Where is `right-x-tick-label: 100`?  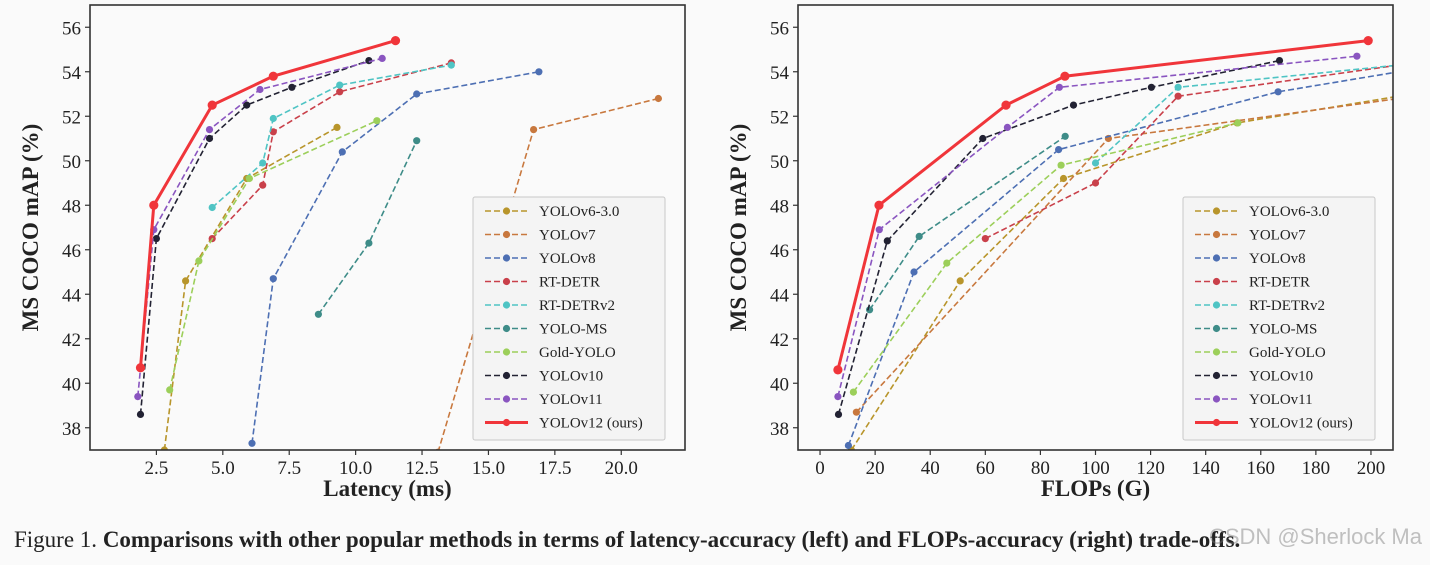 right-x-tick-label: 100 is located at coordinates (1095, 468).